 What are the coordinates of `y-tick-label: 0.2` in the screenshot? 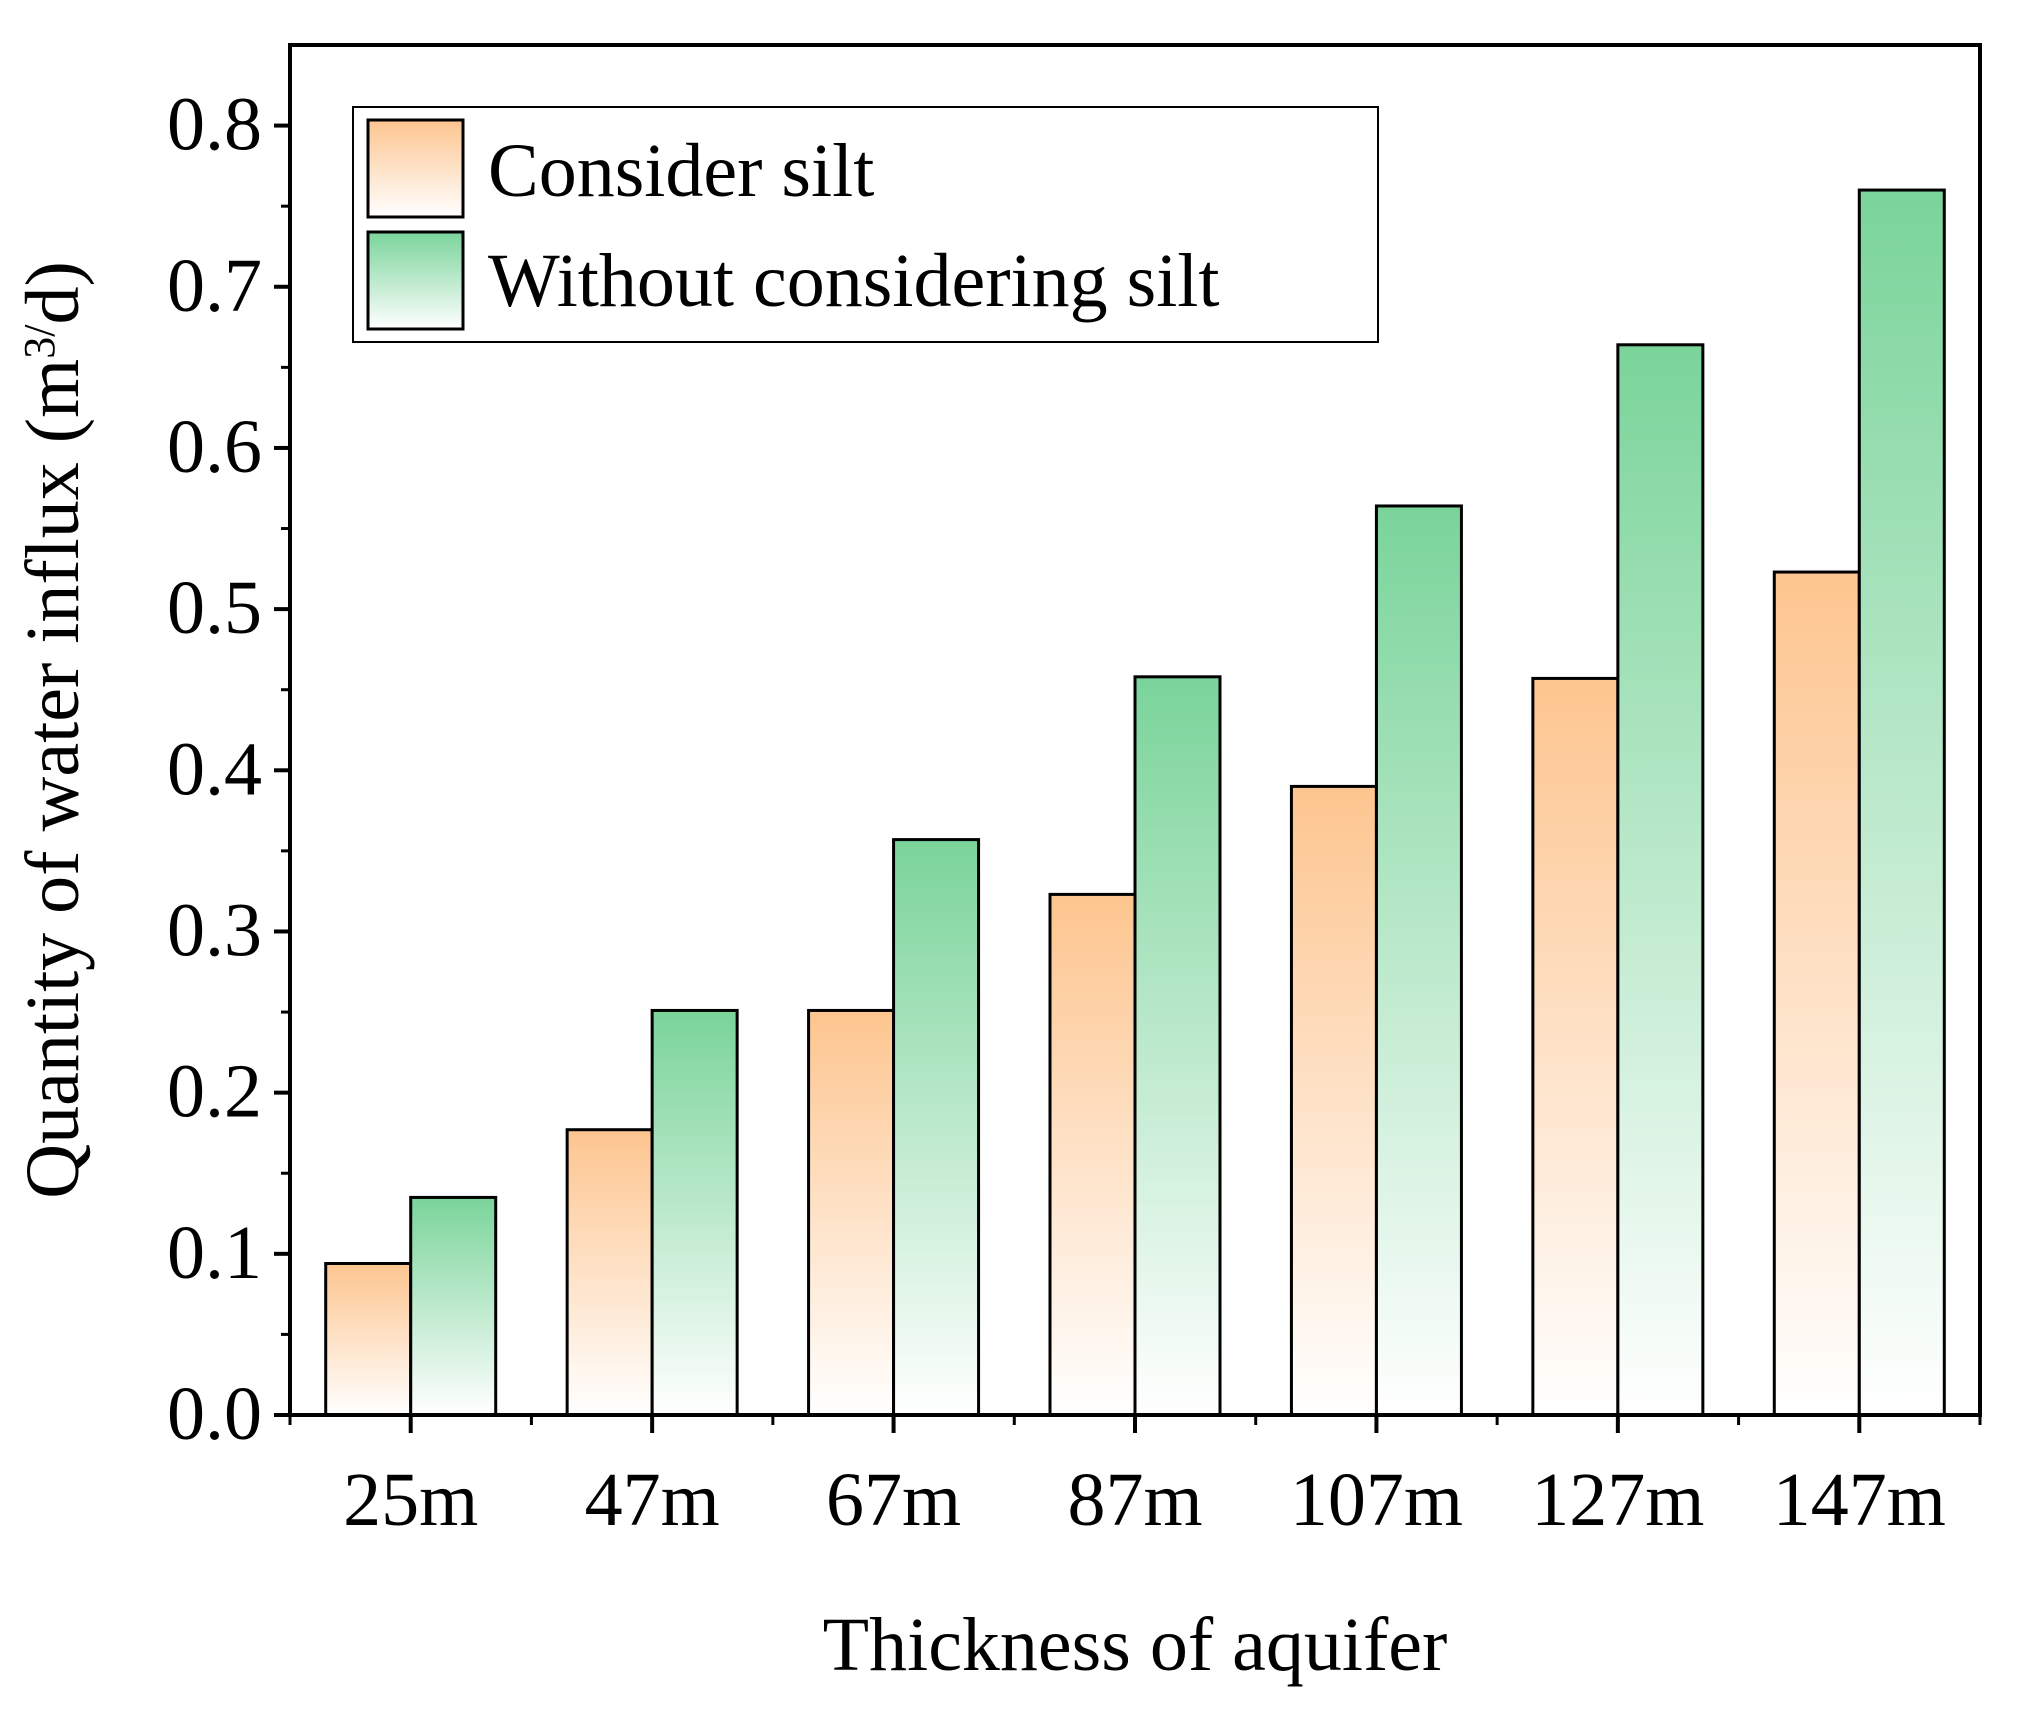 It's located at (214, 1092).